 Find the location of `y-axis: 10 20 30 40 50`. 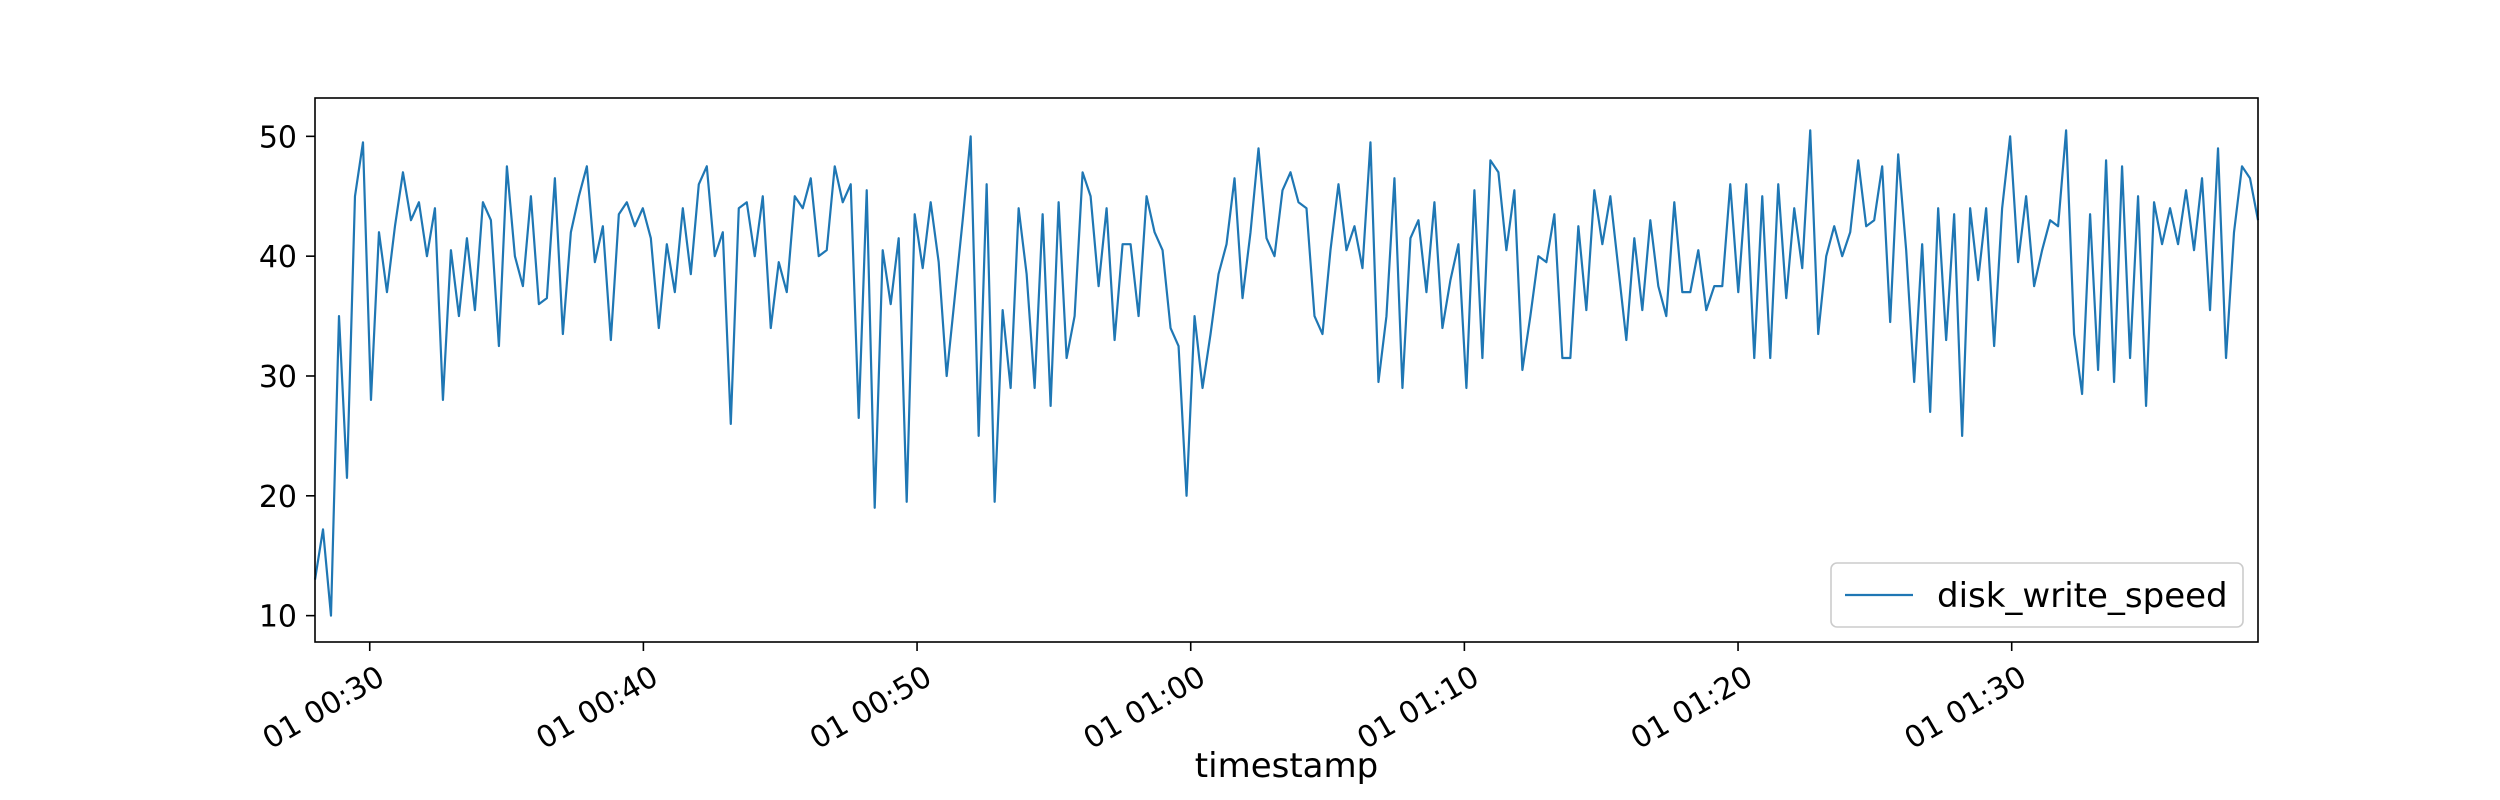

y-axis: 10 20 30 40 50 is located at coordinates (287, 377).